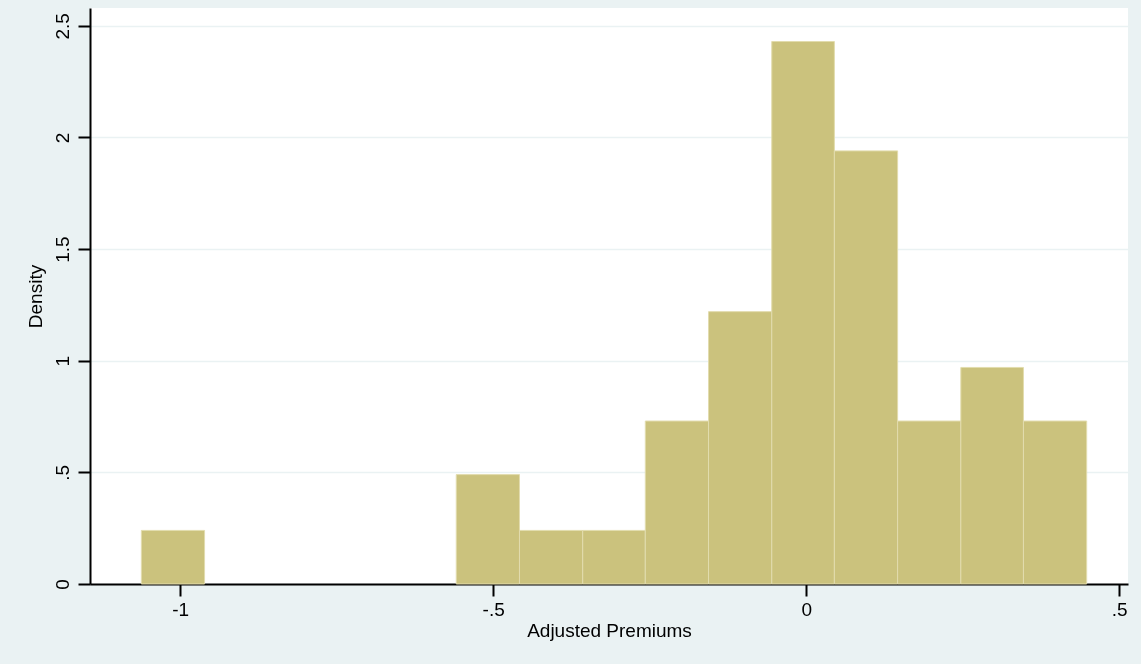 This screenshot has width=1141, height=664. I want to click on y-tick-label: 1, so click(62, 361).